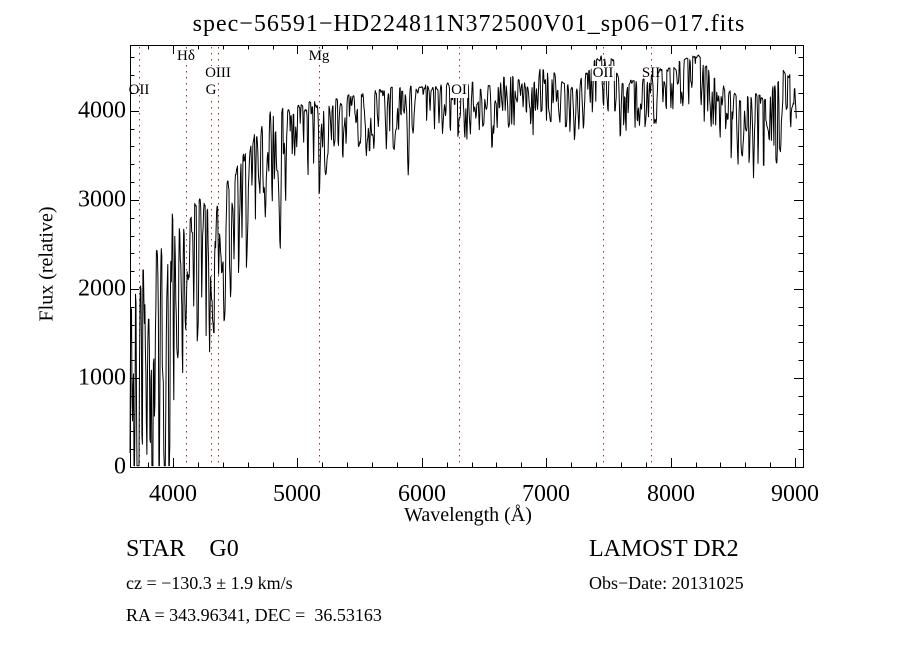  Describe the element at coordinates (666, 583) in the screenshot. I see `obs-date-text: Obs−Date: 20131025` at that location.